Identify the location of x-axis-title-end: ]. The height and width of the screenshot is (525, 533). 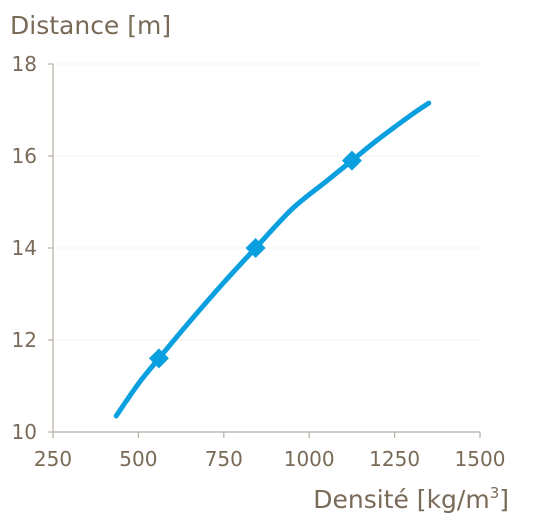
(504, 499).